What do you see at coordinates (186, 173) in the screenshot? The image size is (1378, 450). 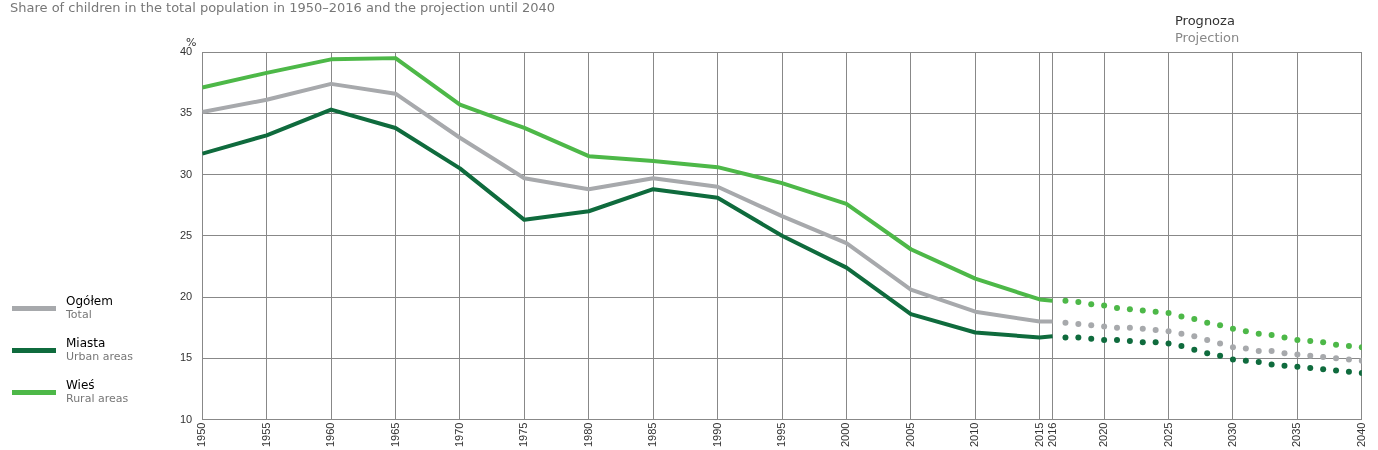 I see `y-tick-label: 30` at bounding box center [186, 173].